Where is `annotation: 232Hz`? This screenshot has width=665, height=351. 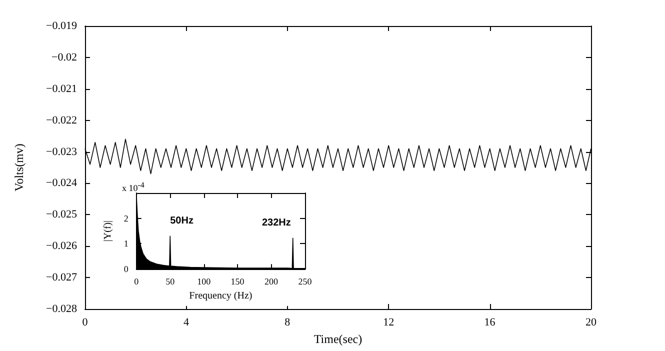
annotation: 232Hz is located at coordinates (276, 223).